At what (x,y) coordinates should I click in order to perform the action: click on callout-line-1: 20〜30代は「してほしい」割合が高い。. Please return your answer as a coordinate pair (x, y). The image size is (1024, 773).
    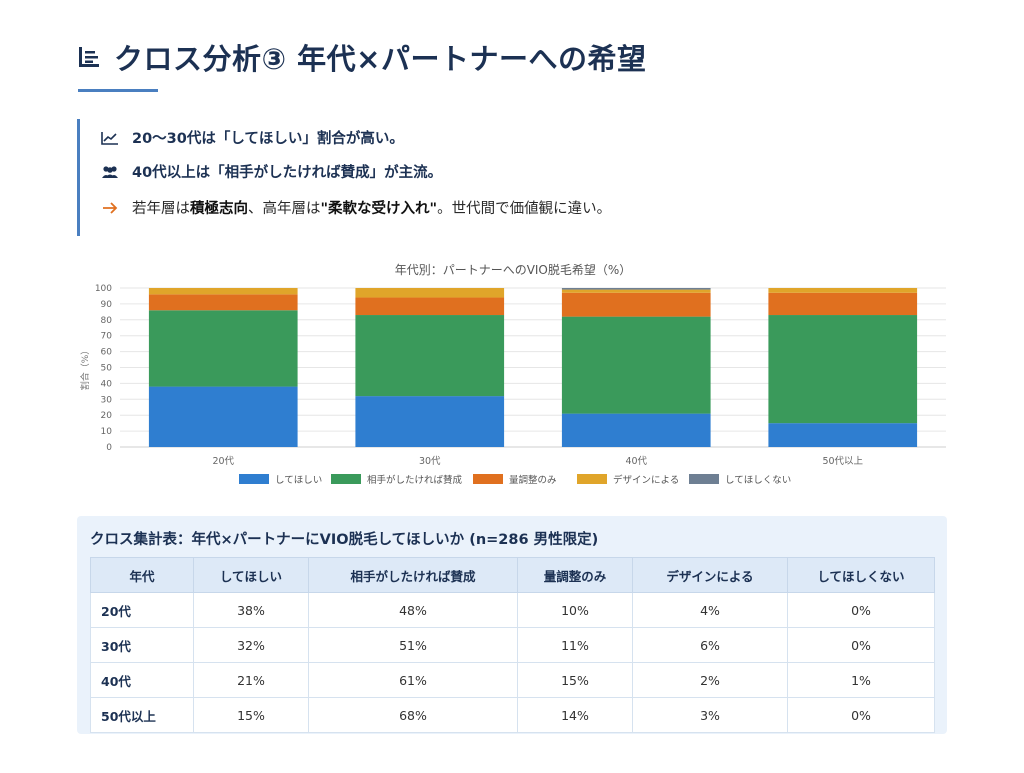
    Looking at the image, I should click on (252, 137).